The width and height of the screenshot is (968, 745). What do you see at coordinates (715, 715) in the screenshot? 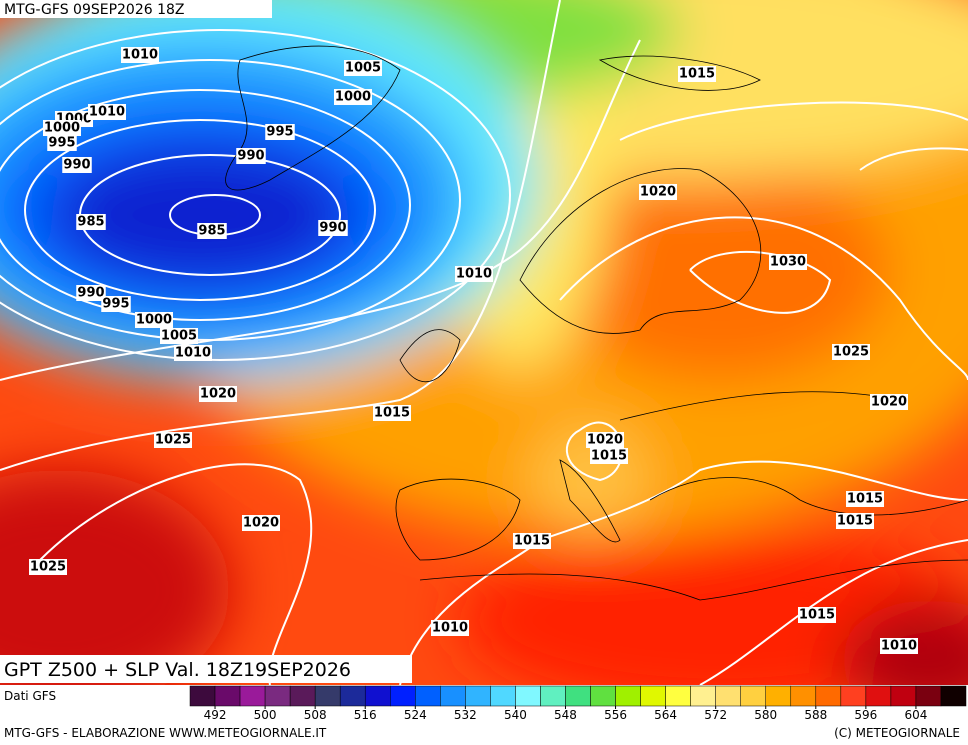
I see `colorbar-tick-label: 572` at bounding box center [715, 715].